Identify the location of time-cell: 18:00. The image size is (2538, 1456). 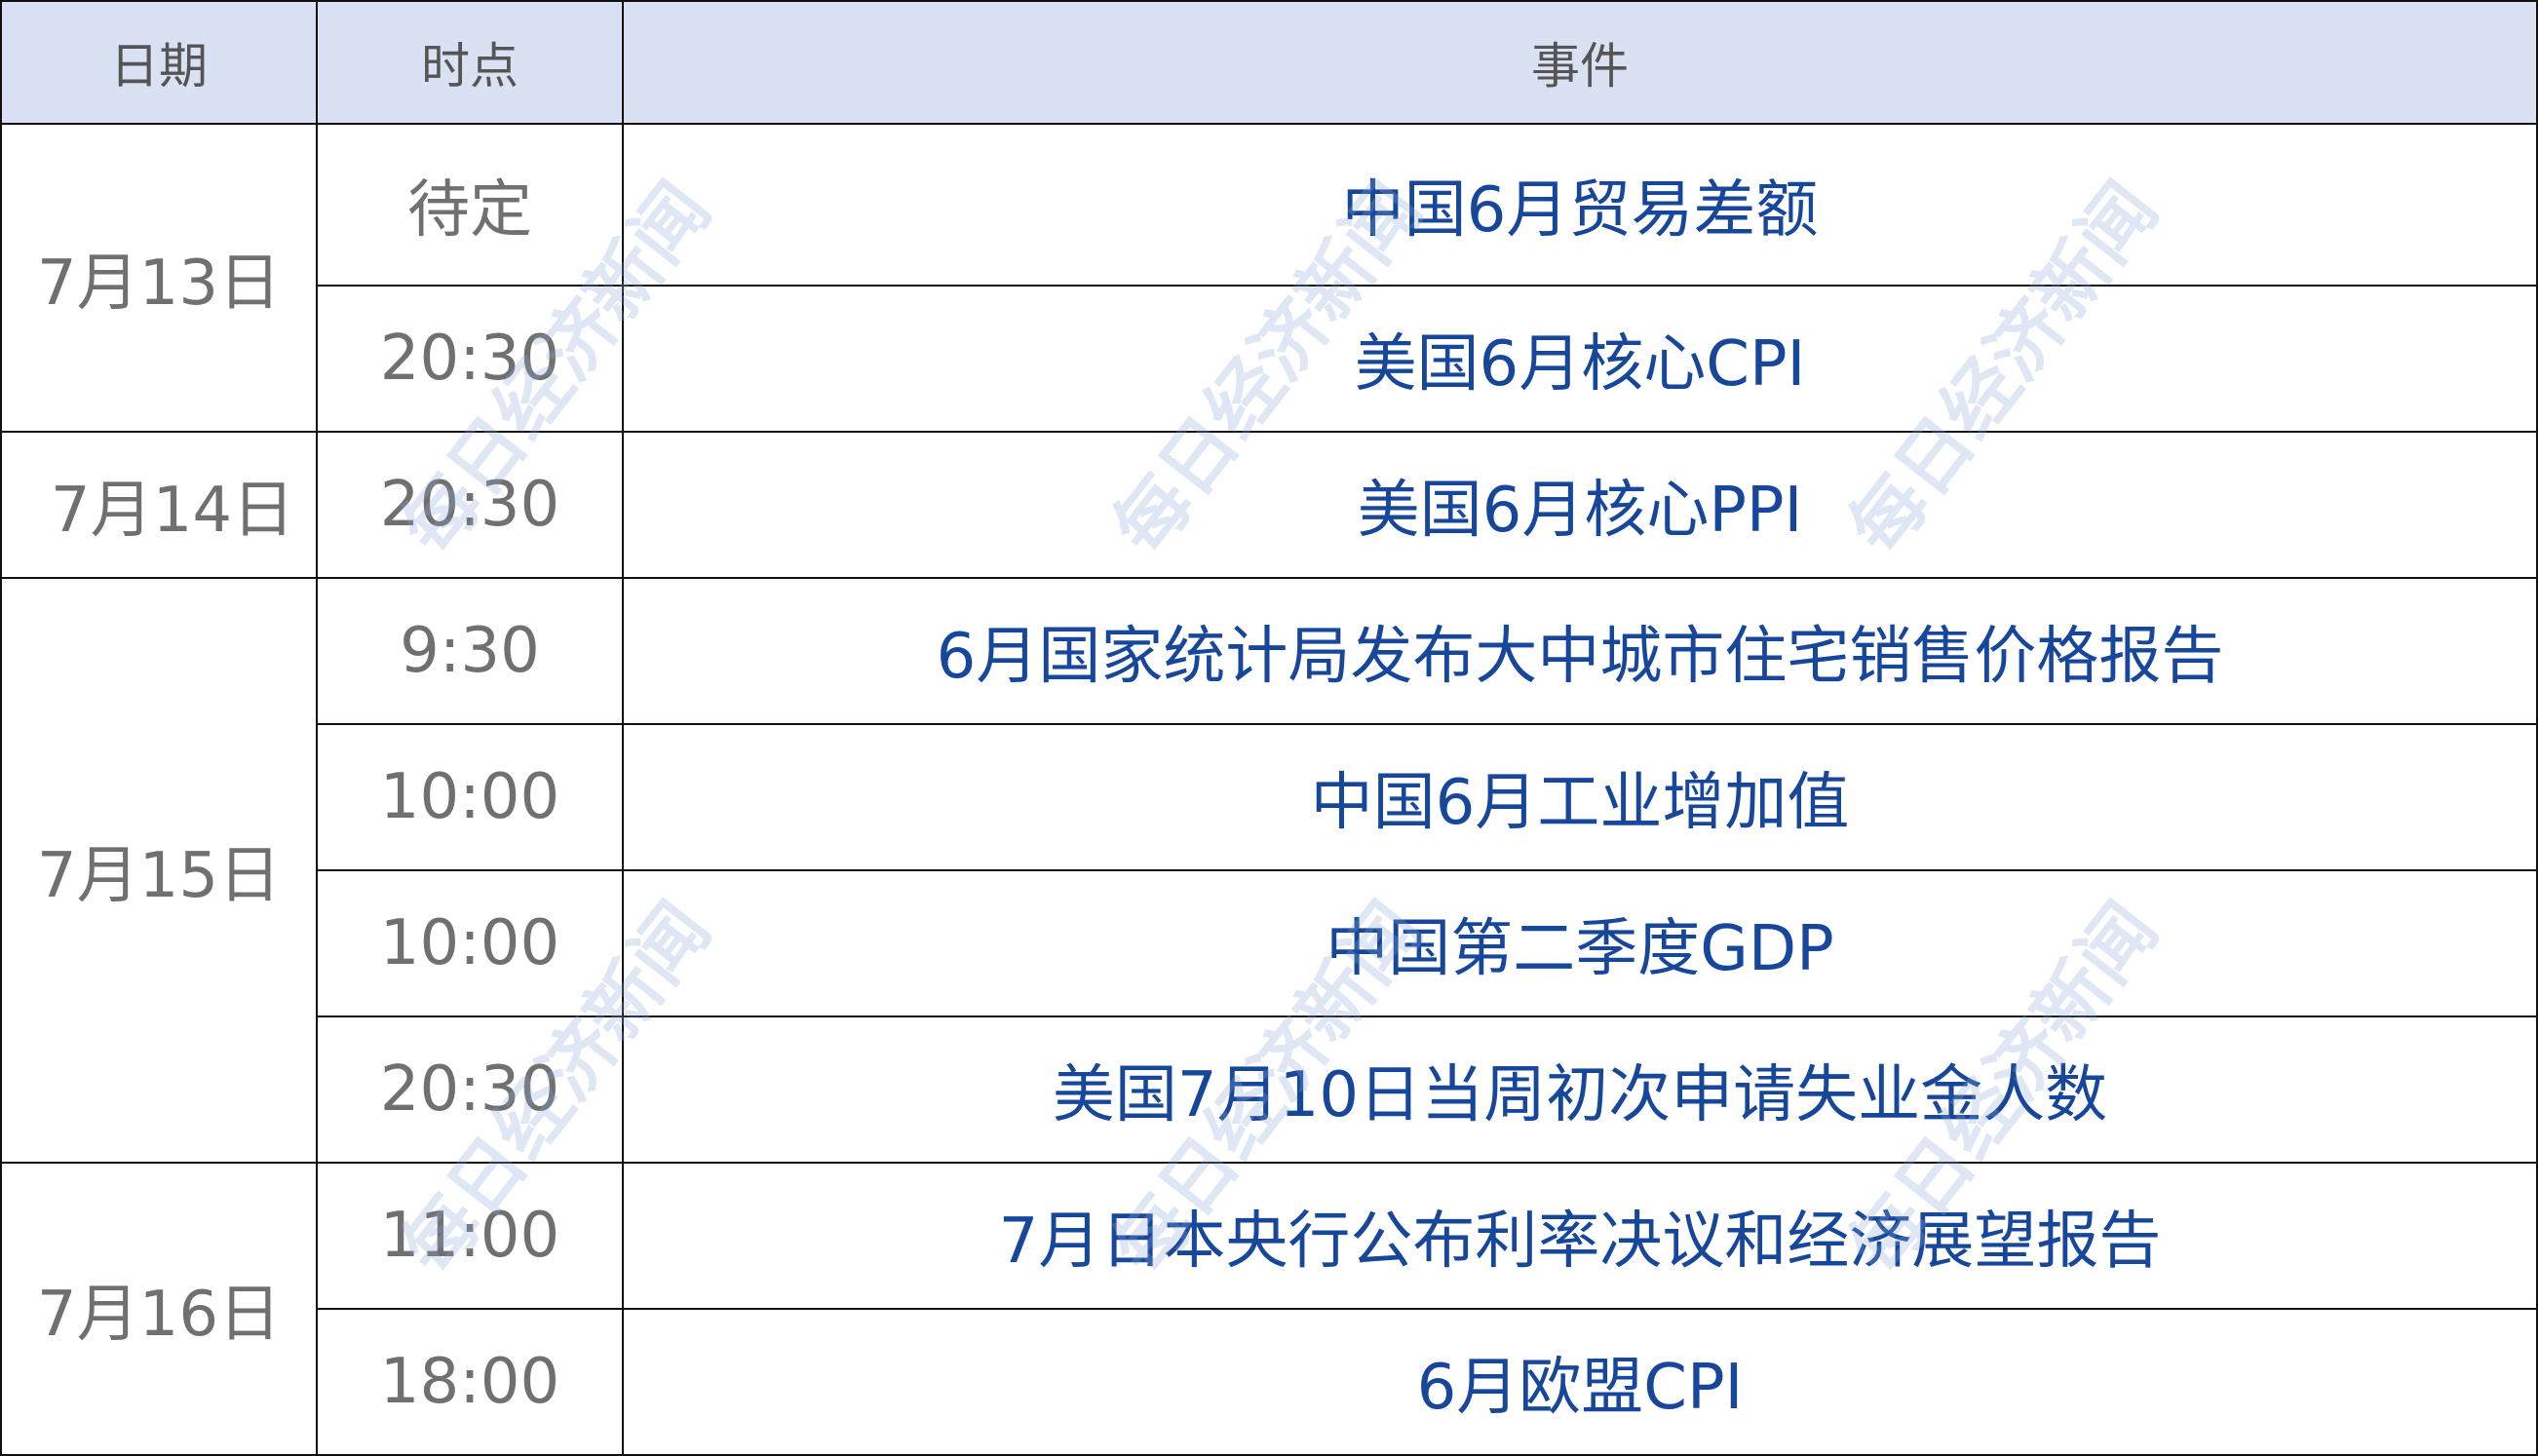
(470, 1382).